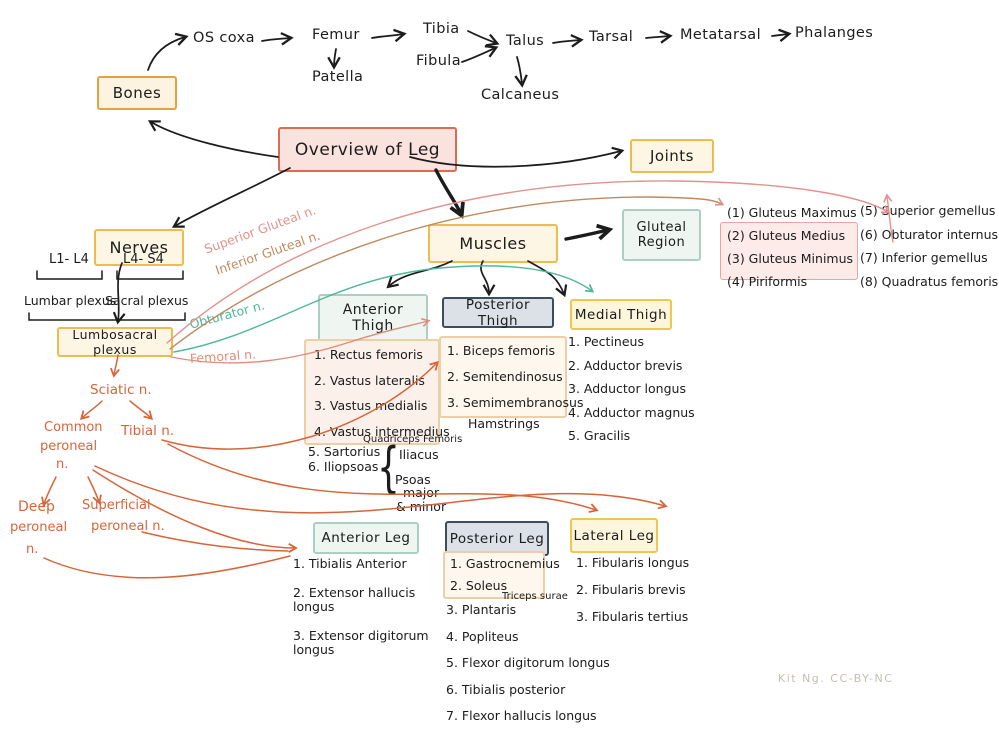  I want to click on nerve-roots-sacral: L4- S4, so click(143, 259).